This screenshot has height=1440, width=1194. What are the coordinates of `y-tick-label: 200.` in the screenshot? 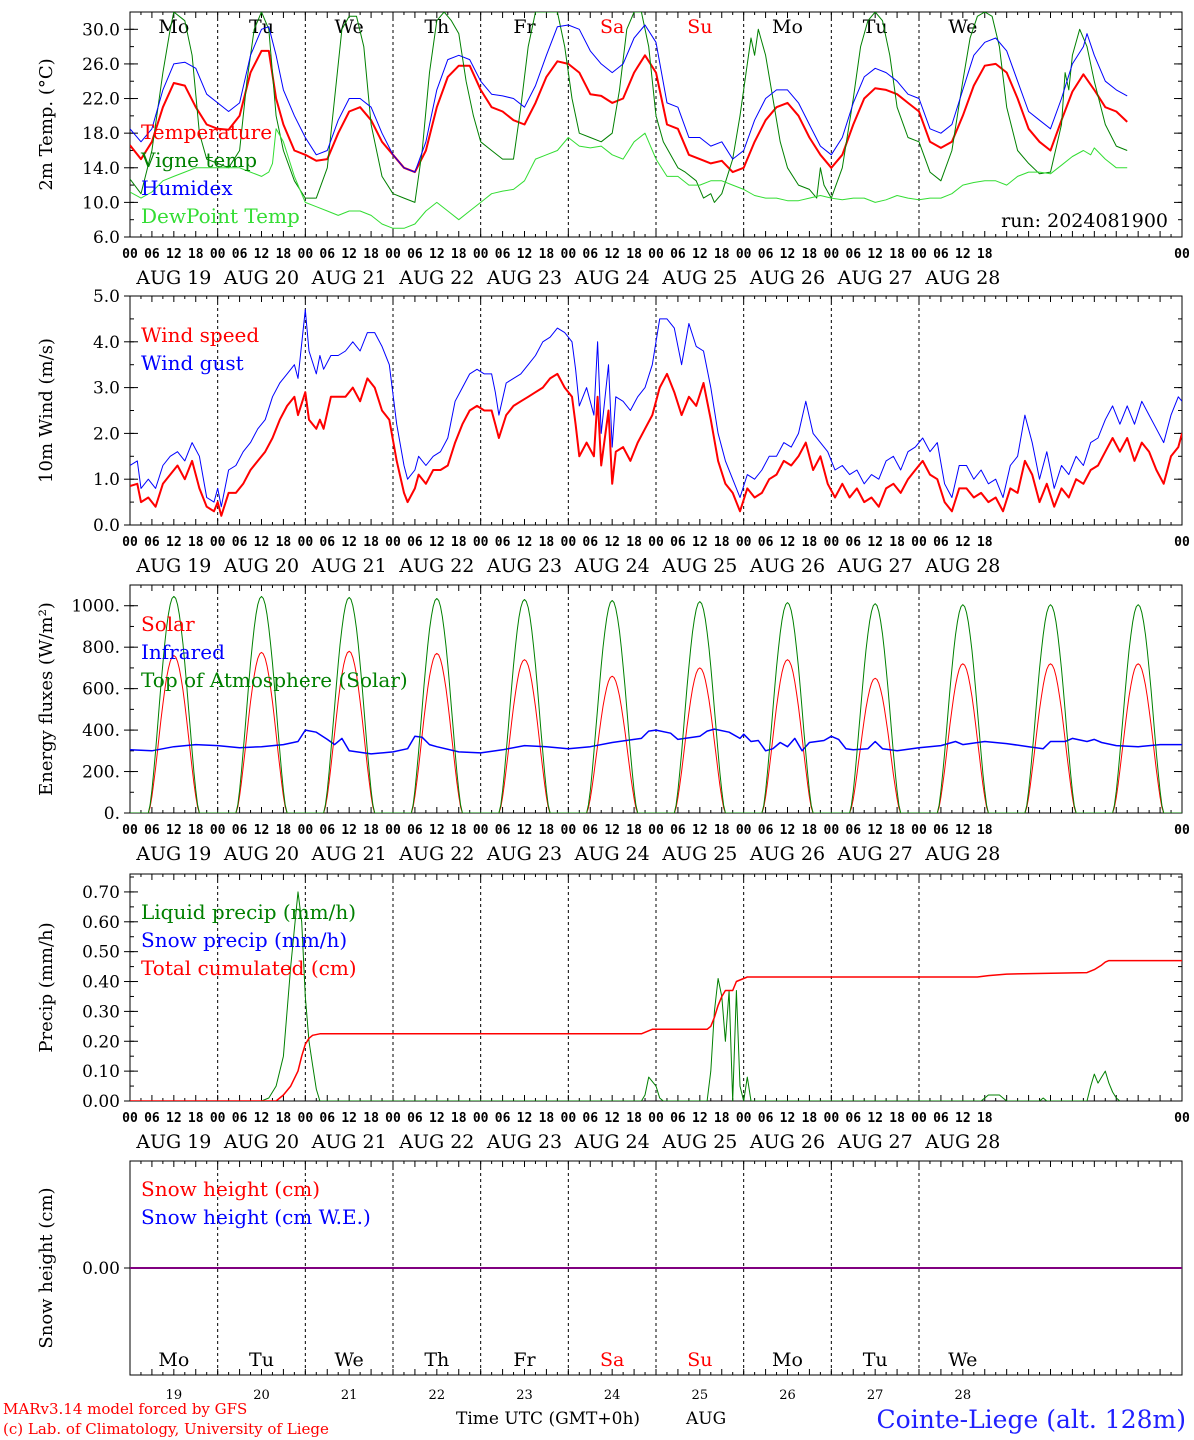 It's located at (101, 773).